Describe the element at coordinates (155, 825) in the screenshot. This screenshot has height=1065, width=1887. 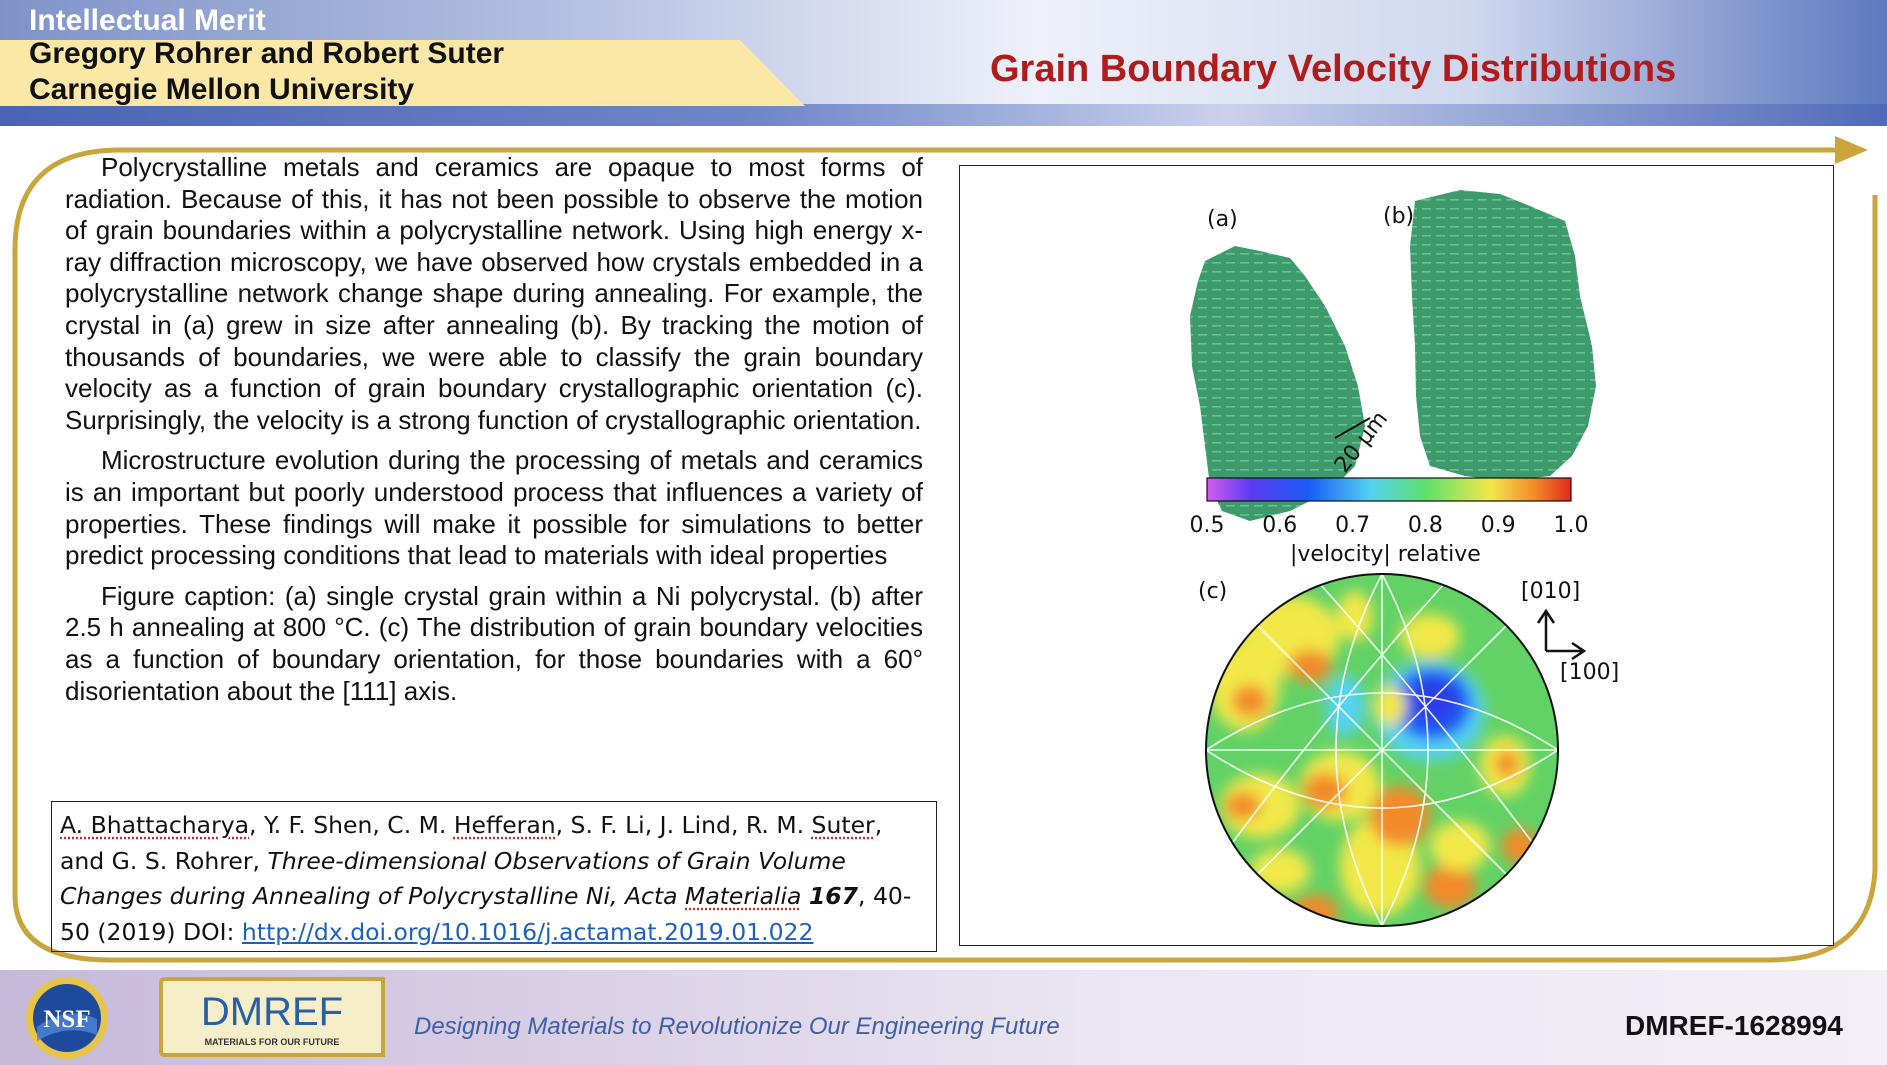
I see `ref-author: A. Bhattacharya` at that location.